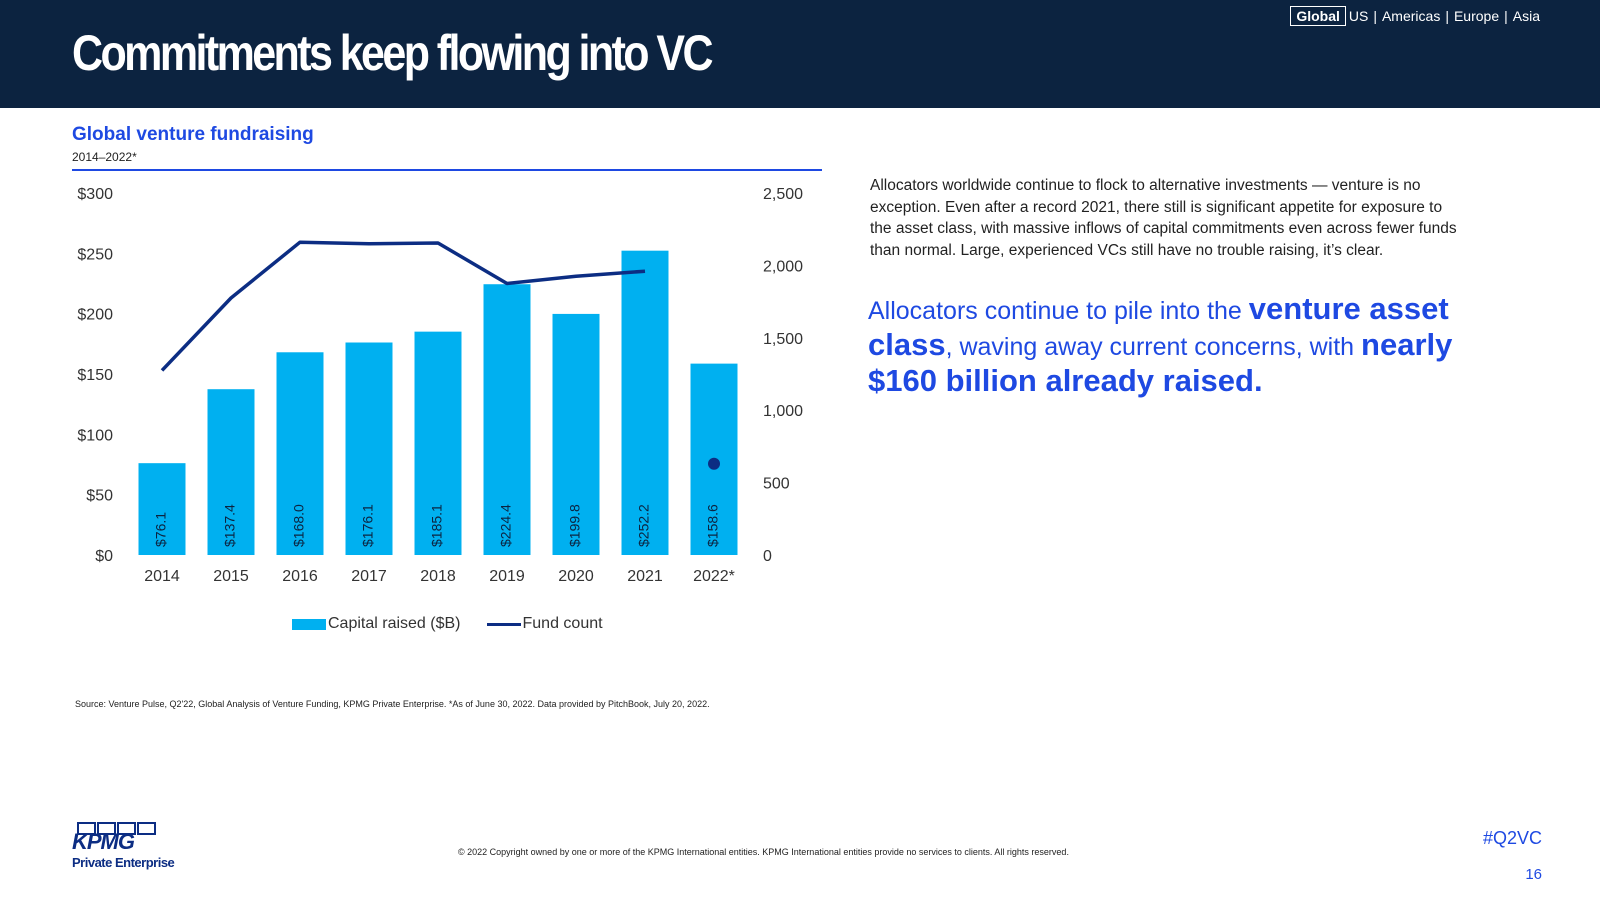  Describe the element at coordinates (1512, 838) in the screenshot. I see `hashtag: #Q2VC` at that location.